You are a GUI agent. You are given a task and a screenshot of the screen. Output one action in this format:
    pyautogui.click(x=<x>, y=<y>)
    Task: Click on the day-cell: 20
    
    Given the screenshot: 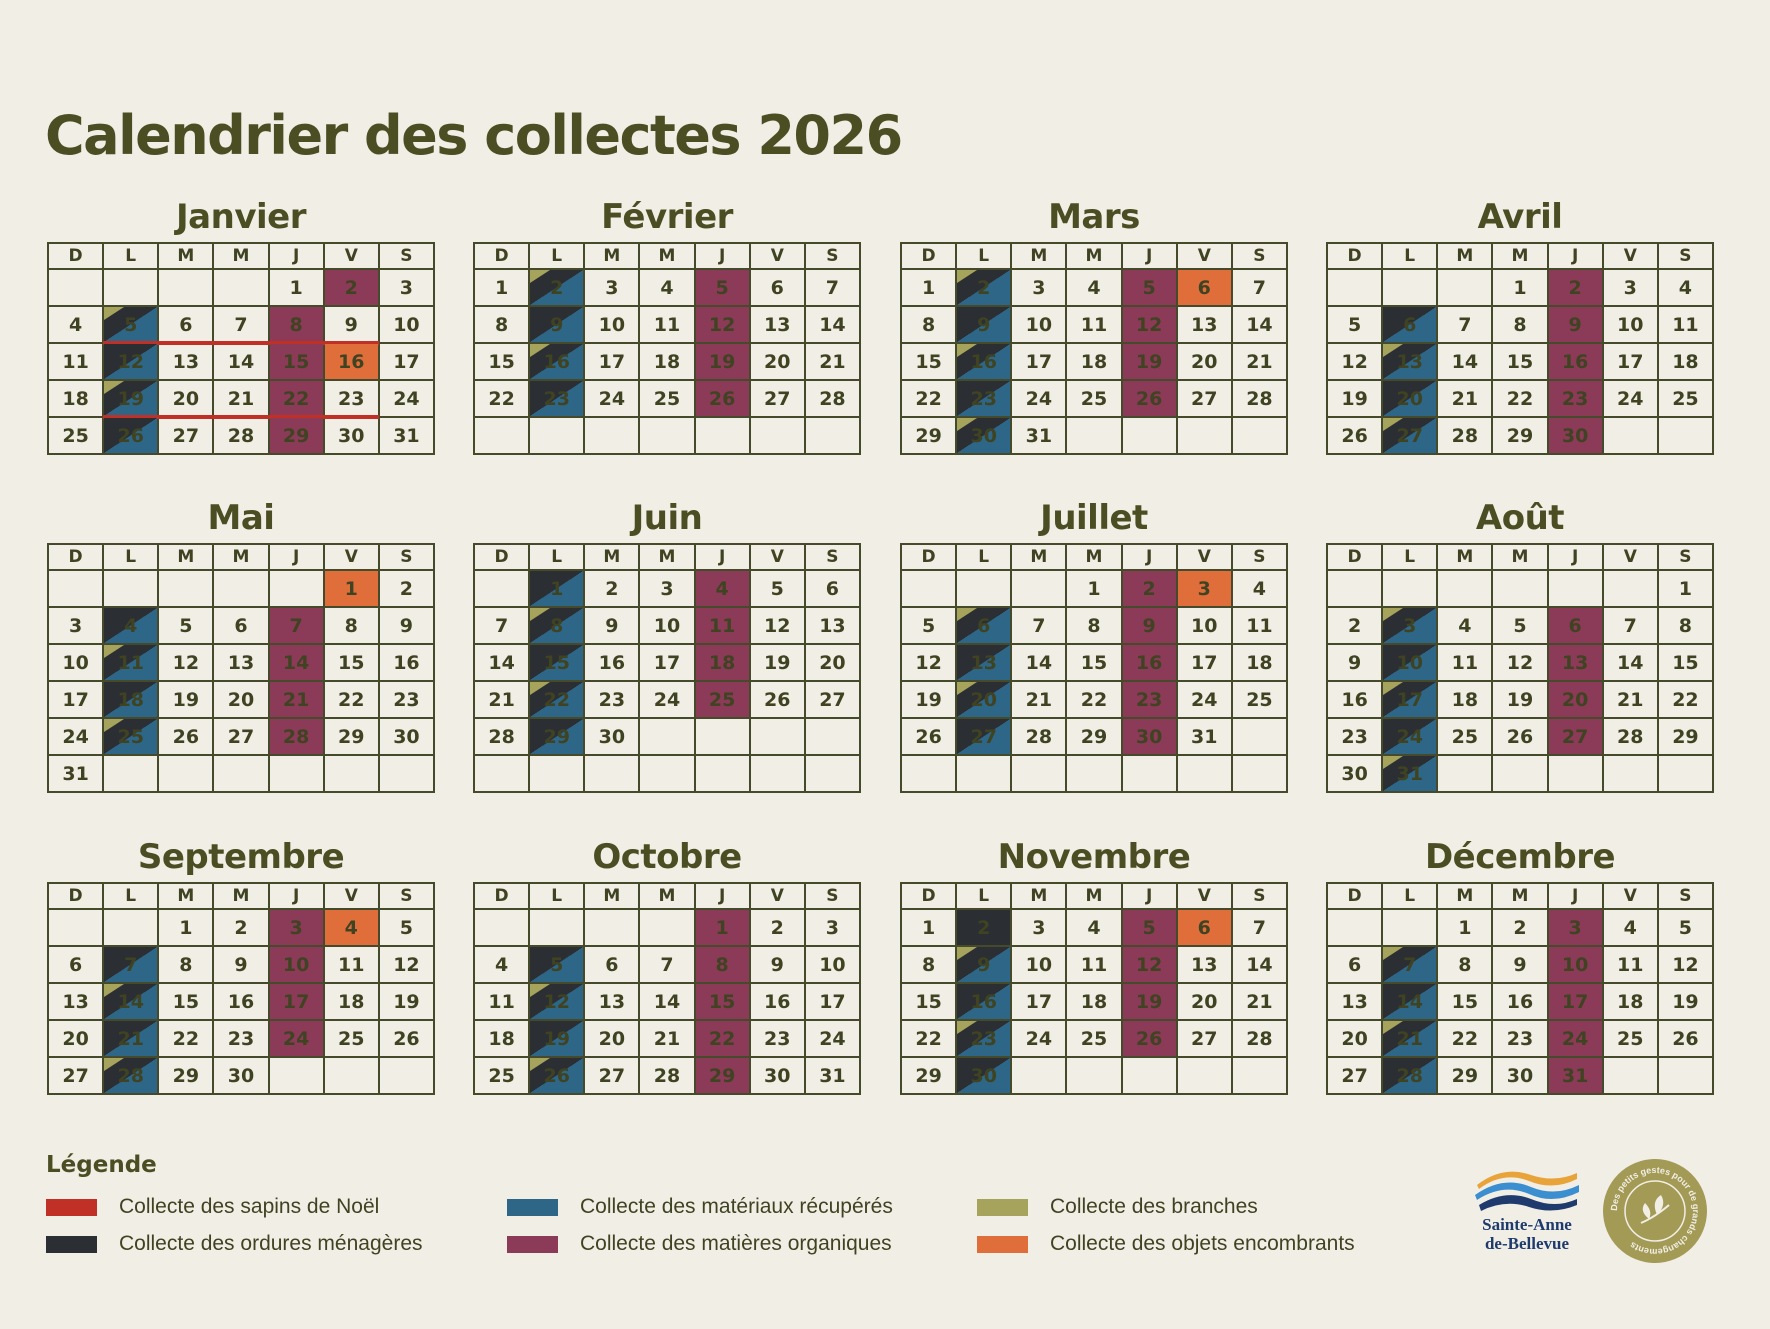 What is the action you would take?
    pyautogui.click(x=1575, y=699)
    